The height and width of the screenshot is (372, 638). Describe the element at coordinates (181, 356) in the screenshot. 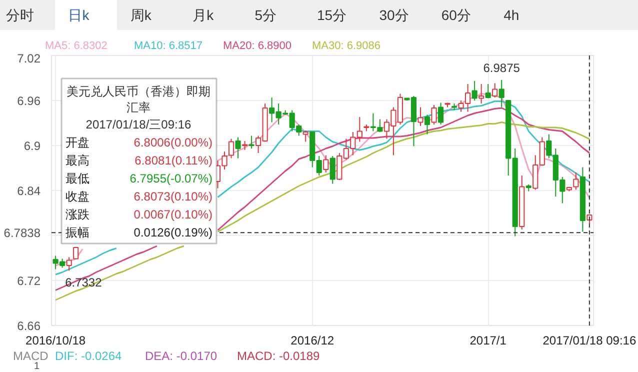

I see `text: DEA: -0.0170` at that location.